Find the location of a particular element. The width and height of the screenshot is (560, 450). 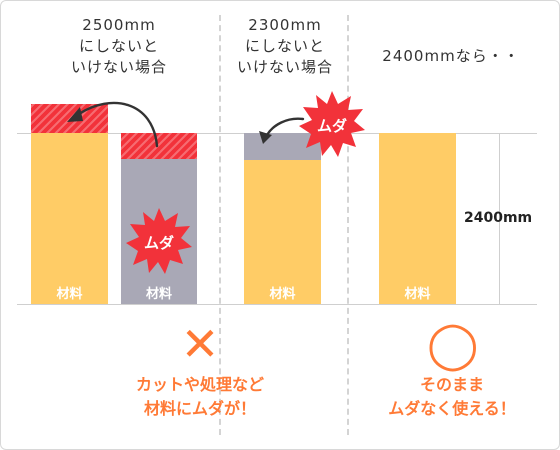

excess-length-segment is located at coordinates (69, 118).